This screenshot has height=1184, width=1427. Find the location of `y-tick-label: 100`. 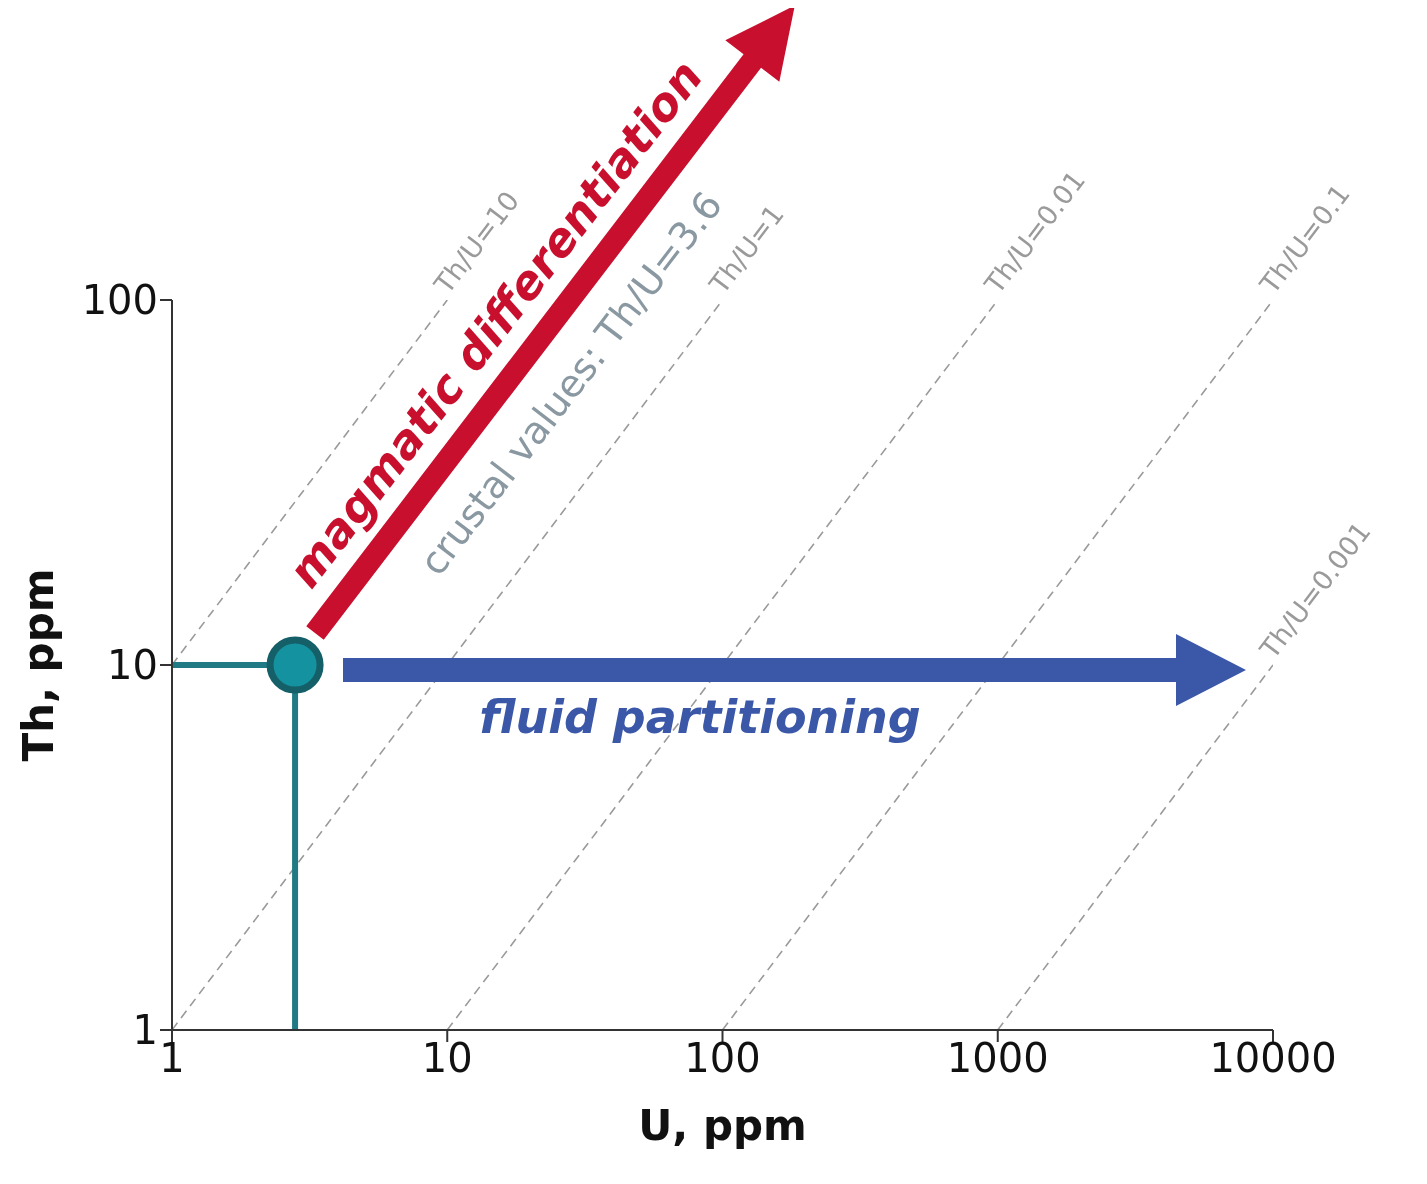

y-tick-label: 100 is located at coordinates (119, 300).